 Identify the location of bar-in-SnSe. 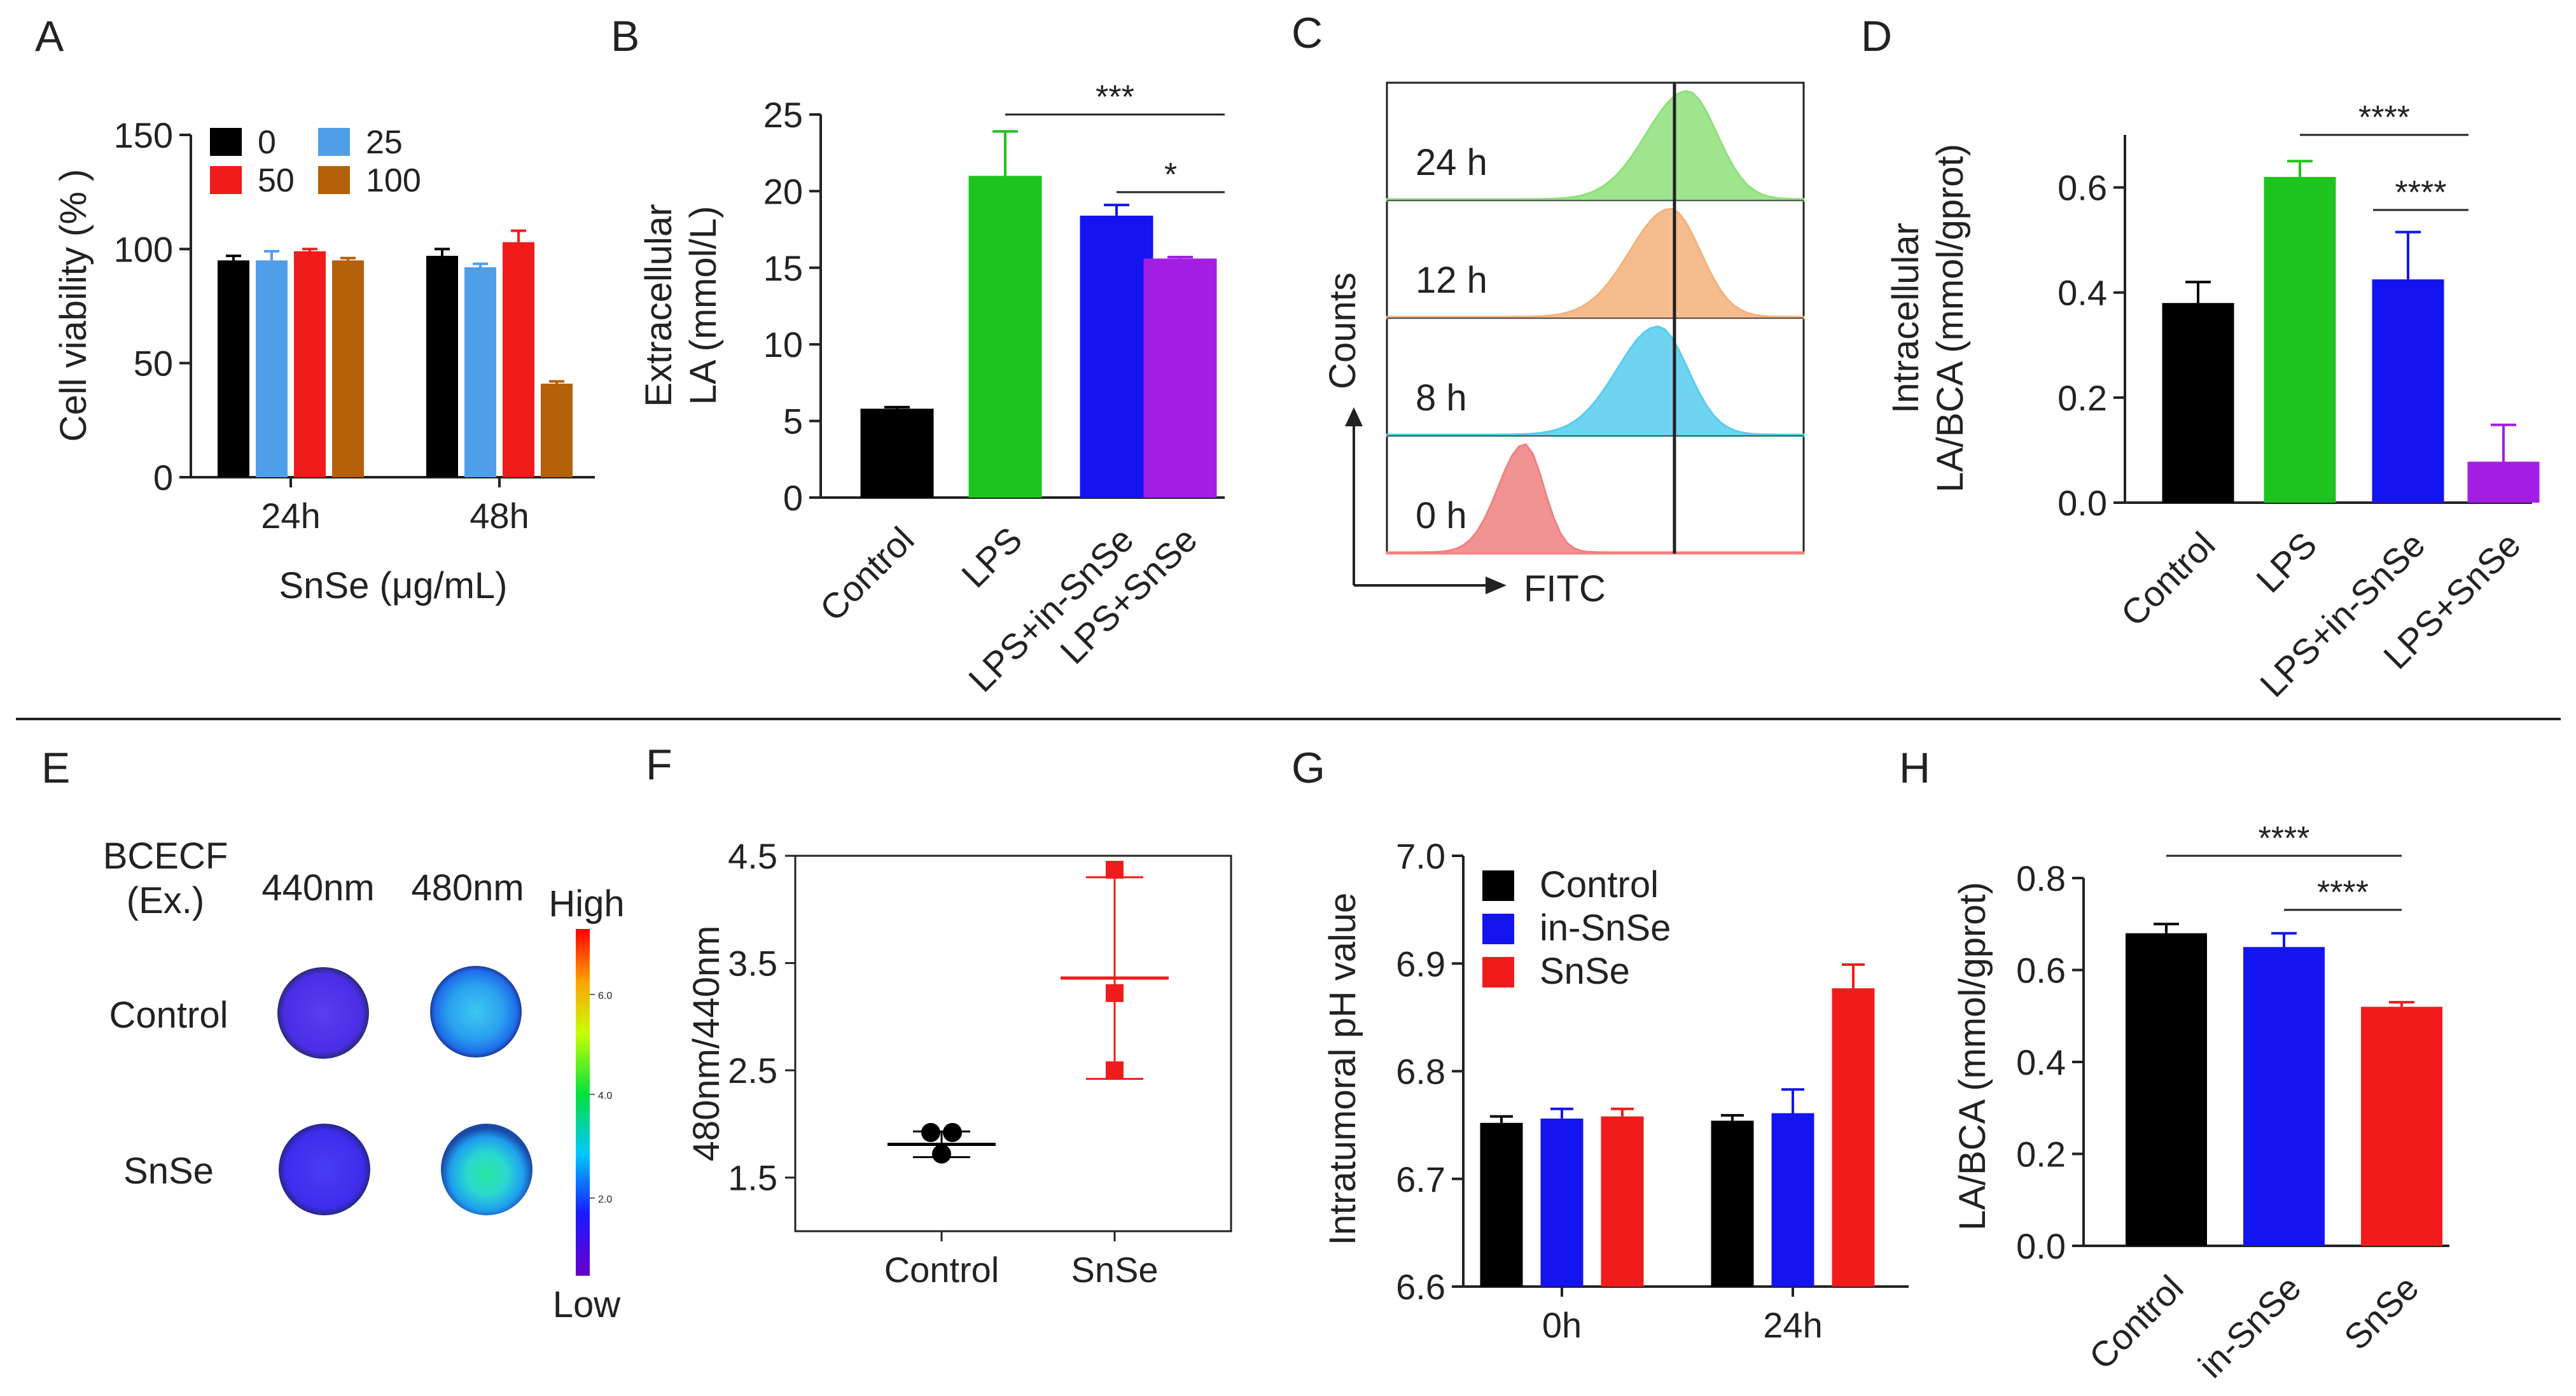
(2284, 1096).